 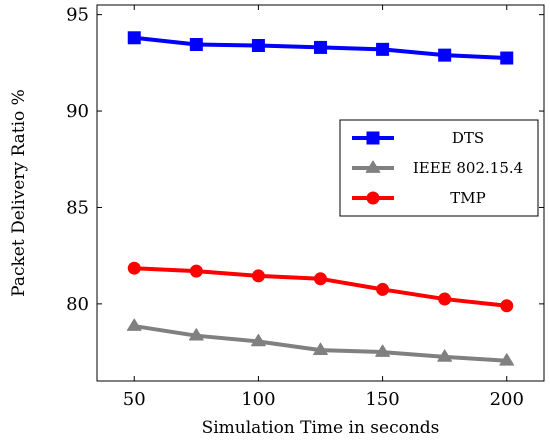 What do you see at coordinates (373, 198) in the screenshot?
I see `legend-marker-tmp` at bounding box center [373, 198].